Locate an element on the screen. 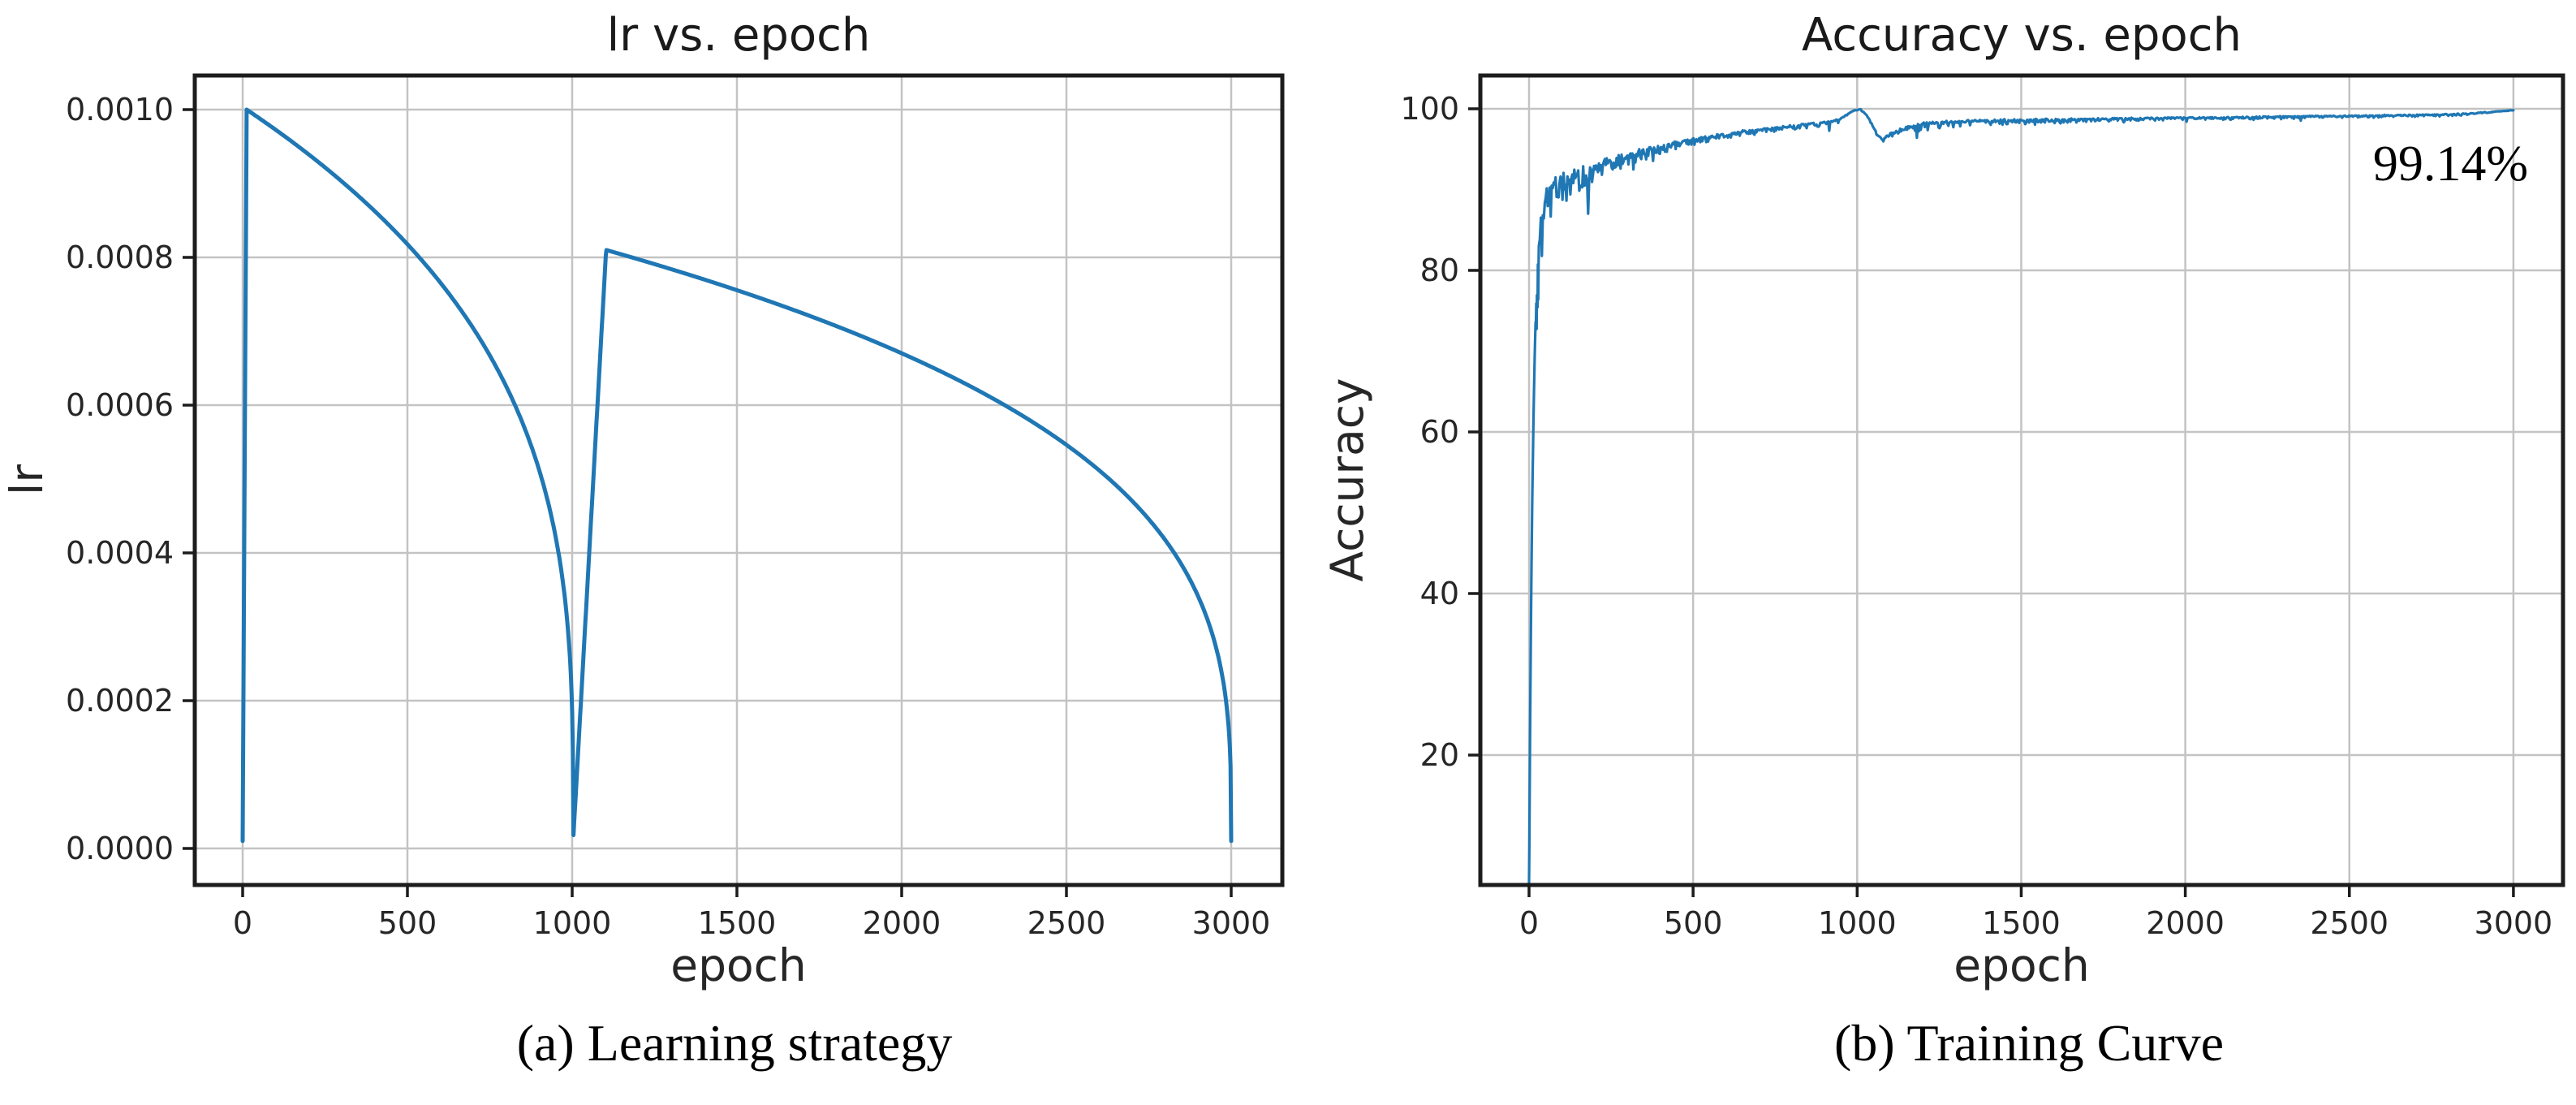 This screenshot has width=2576, height=1105. lr-xaxis-label: epoch is located at coordinates (738, 965).